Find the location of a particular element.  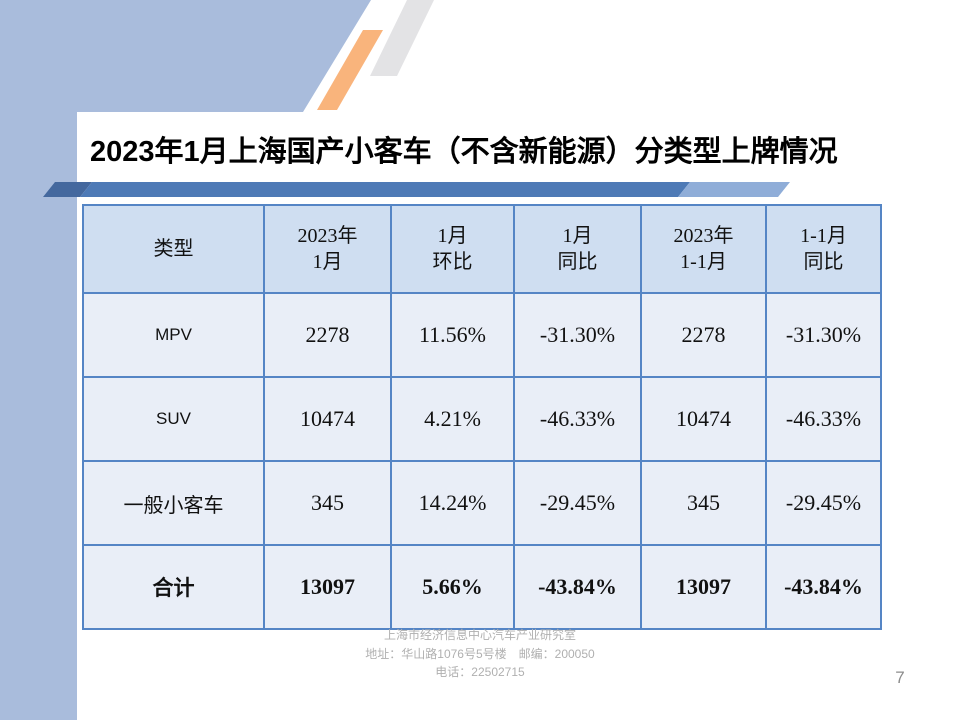

row-label: 合计 is located at coordinates (173, 587).